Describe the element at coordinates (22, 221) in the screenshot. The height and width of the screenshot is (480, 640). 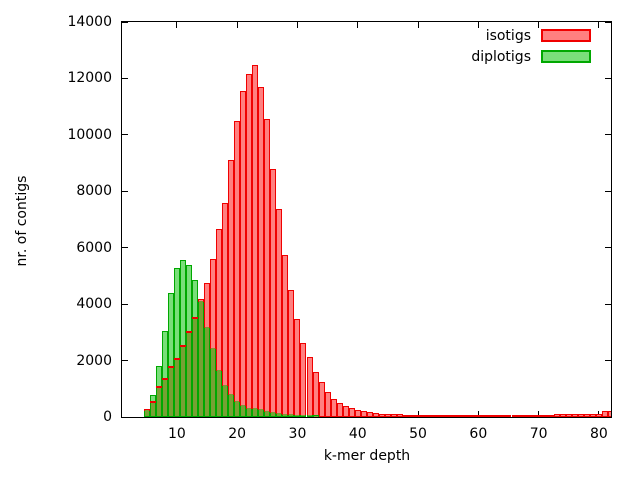
I see `y-axis-title: nr. of contigs` at that location.